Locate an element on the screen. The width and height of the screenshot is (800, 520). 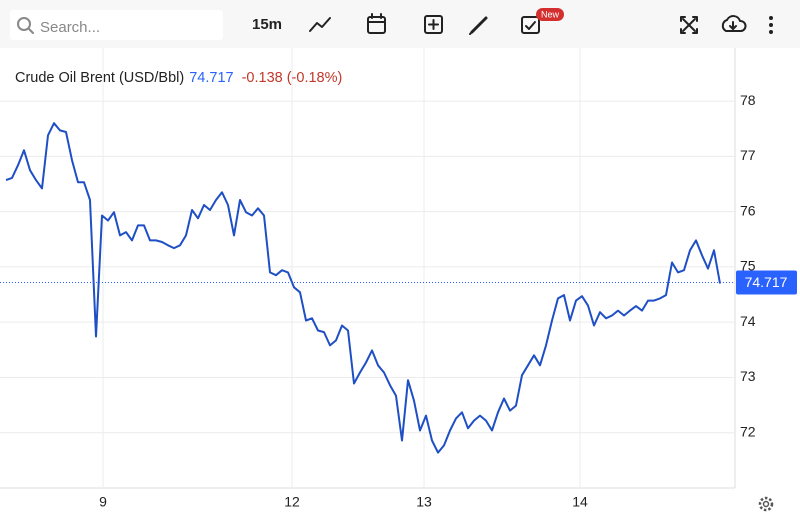
menu-icon is located at coordinates (771, 25).